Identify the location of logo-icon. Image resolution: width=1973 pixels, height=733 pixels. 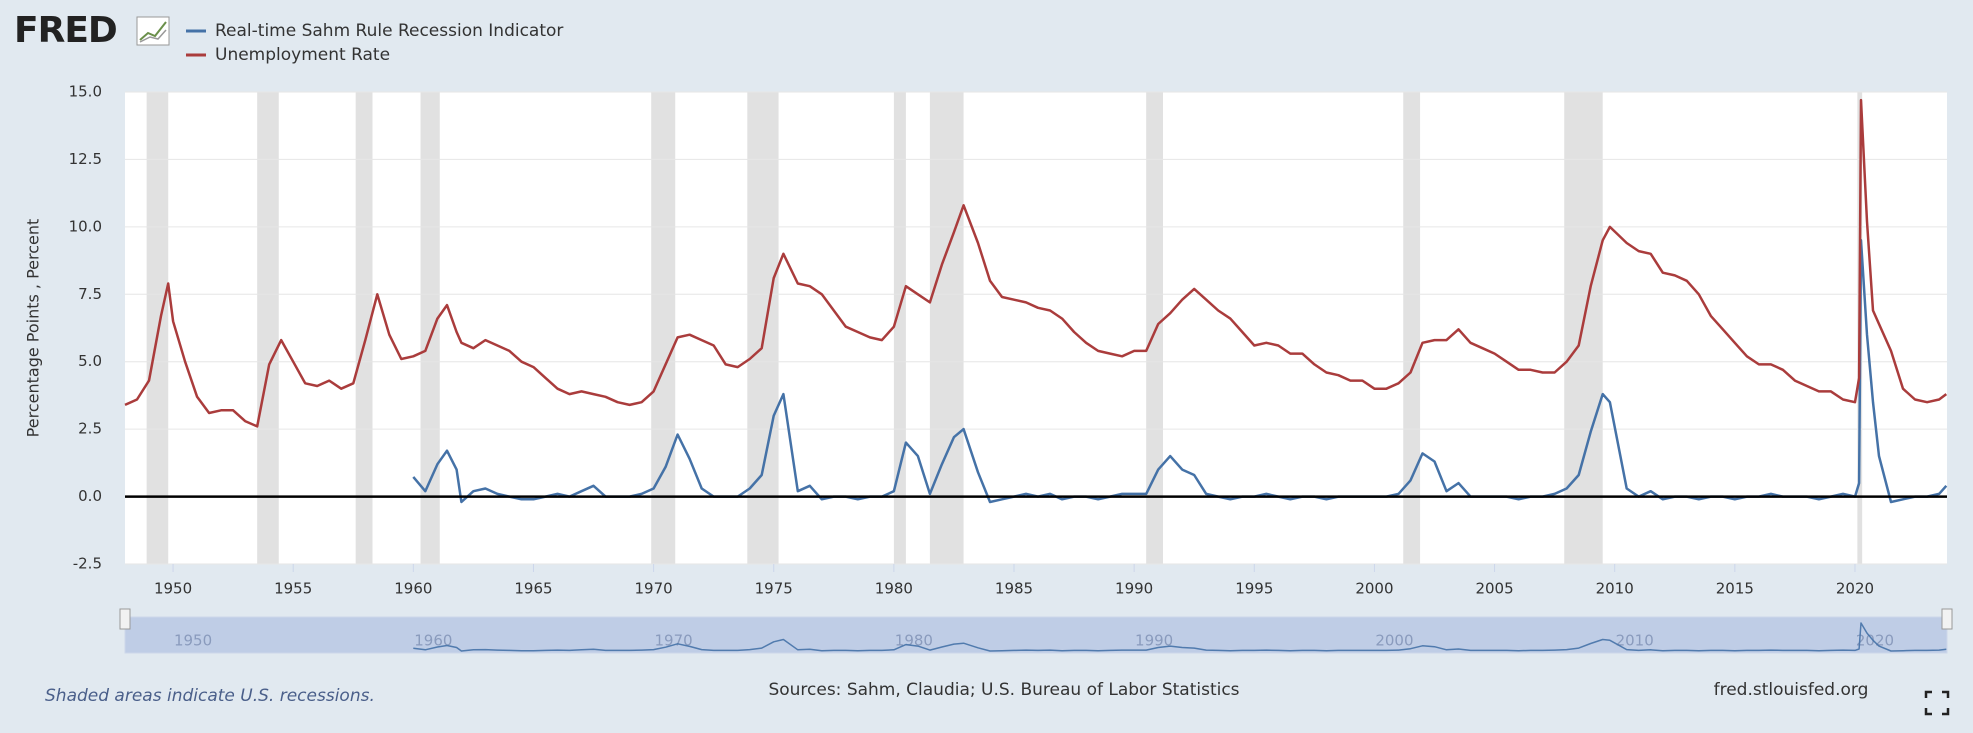
(153, 31).